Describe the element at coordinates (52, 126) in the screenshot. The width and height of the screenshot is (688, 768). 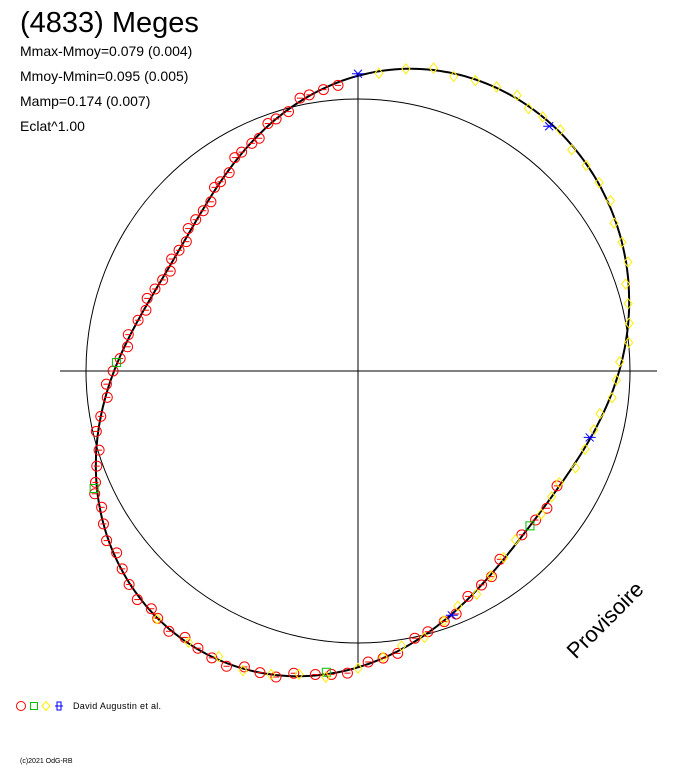
I see `stat-eclat: Eclat^1.00` at that location.